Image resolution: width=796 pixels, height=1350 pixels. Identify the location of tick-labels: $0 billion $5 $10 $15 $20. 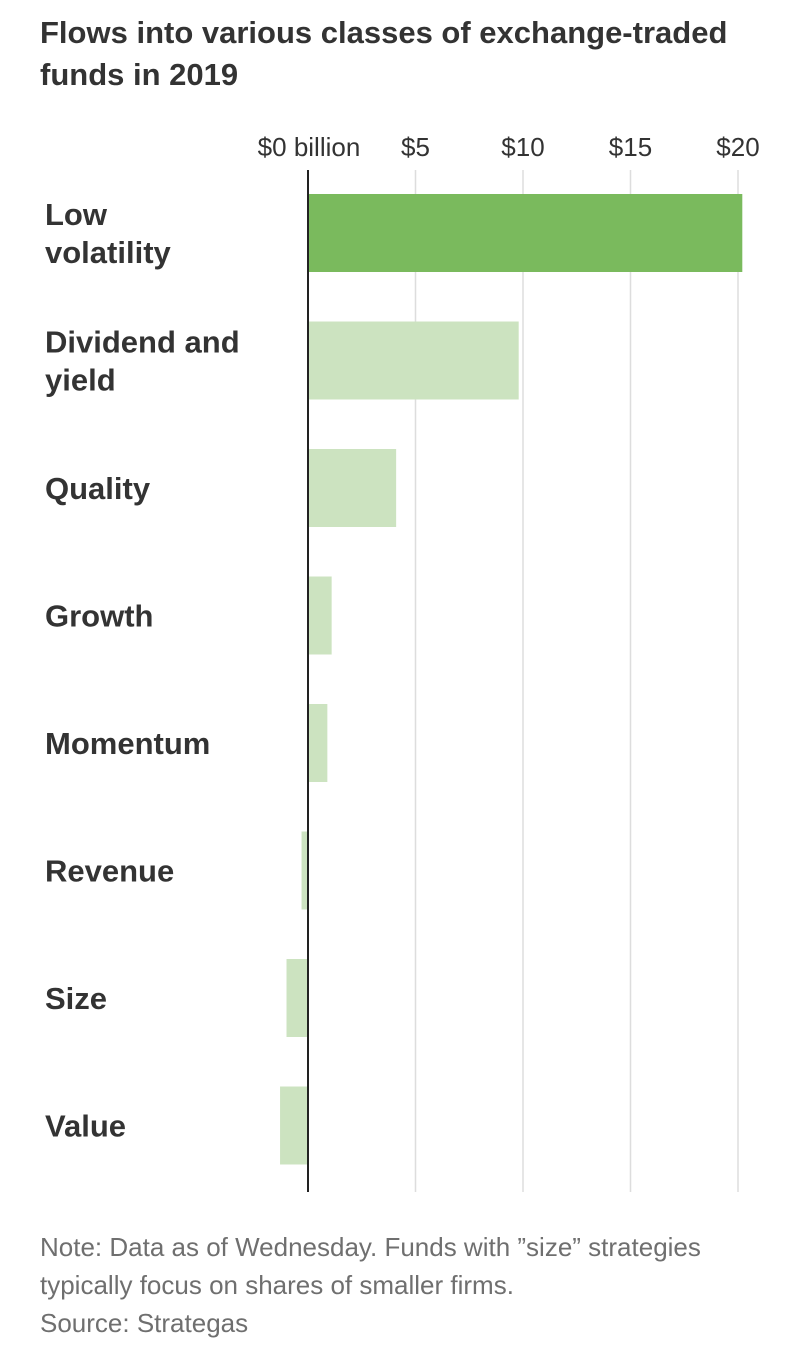
(509, 147).